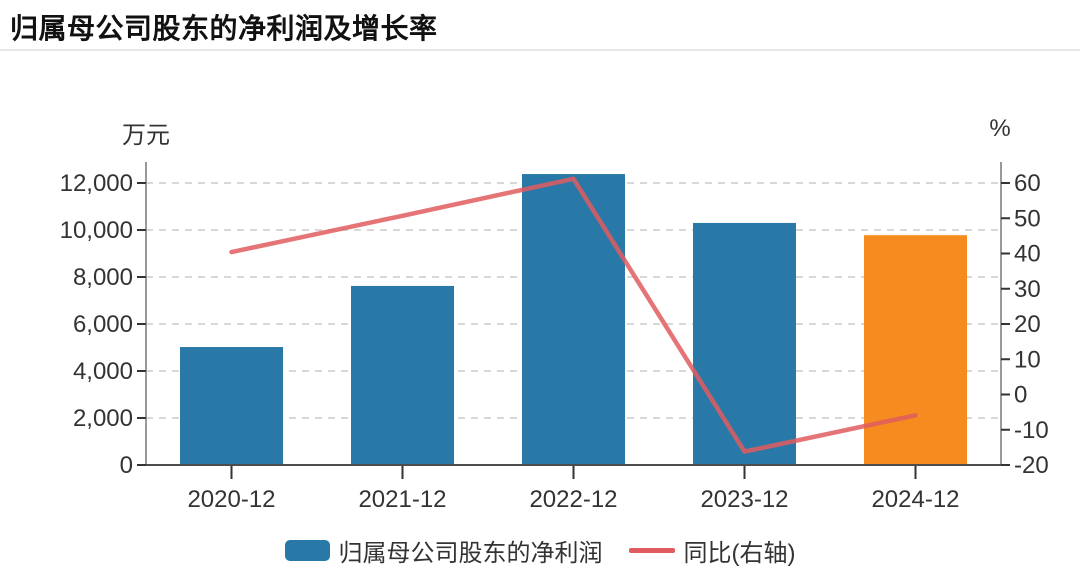 This screenshot has height=578, width=1080. What do you see at coordinates (1027, 289) in the screenshot?
I see `right-axis-tick-label: 30` at bounding box center [1027, 289].